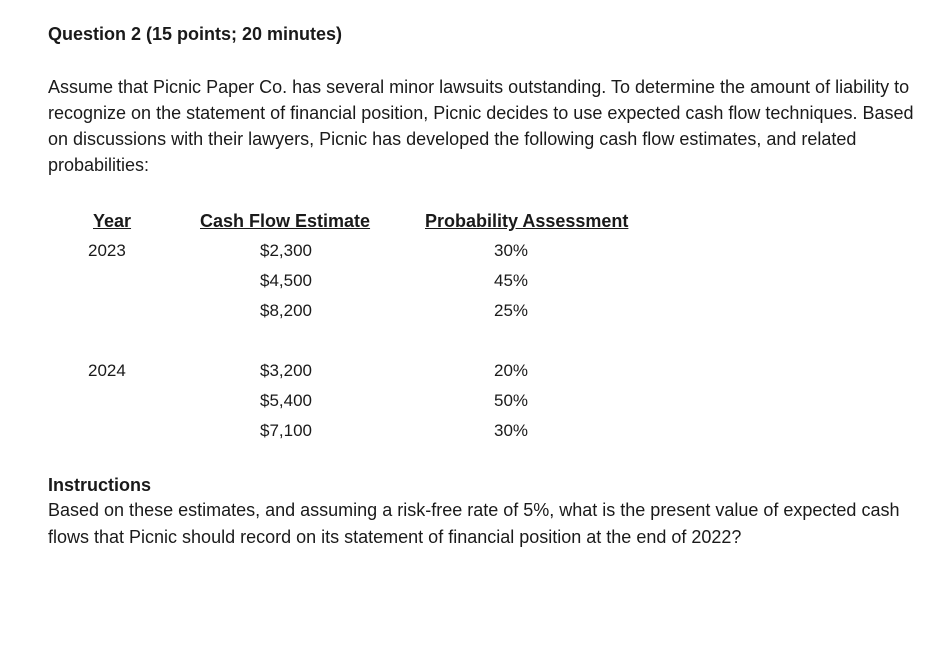 This screenshot has height=667, width=925. What do you see at coordinates (107, 250) in the screenshot?
I see `year-2023: 2023` at bounding box center [107, 250].